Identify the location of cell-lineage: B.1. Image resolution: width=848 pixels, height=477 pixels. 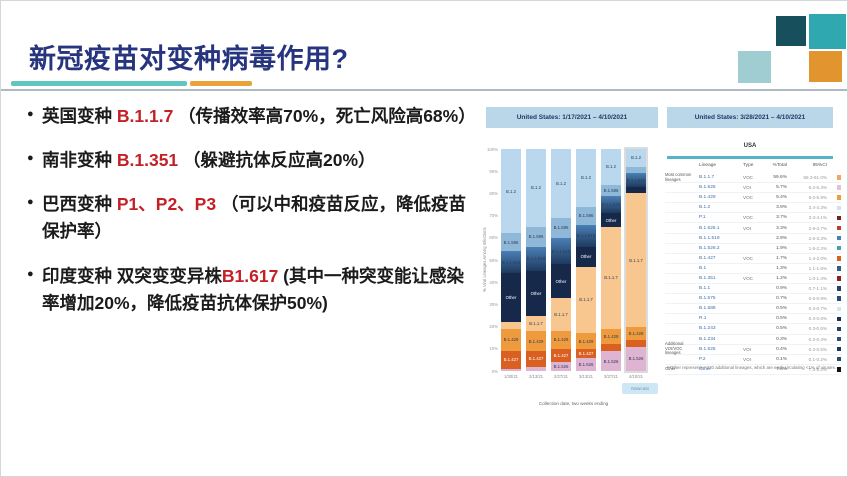
(703, 268).